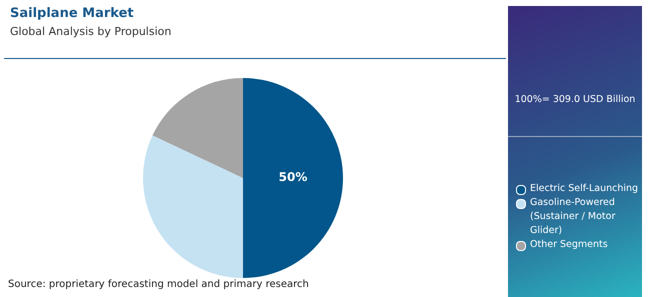  I want to click on legend-label: Gasoline-Powered (Sustainer / Motor Glider), so click(573, 217).